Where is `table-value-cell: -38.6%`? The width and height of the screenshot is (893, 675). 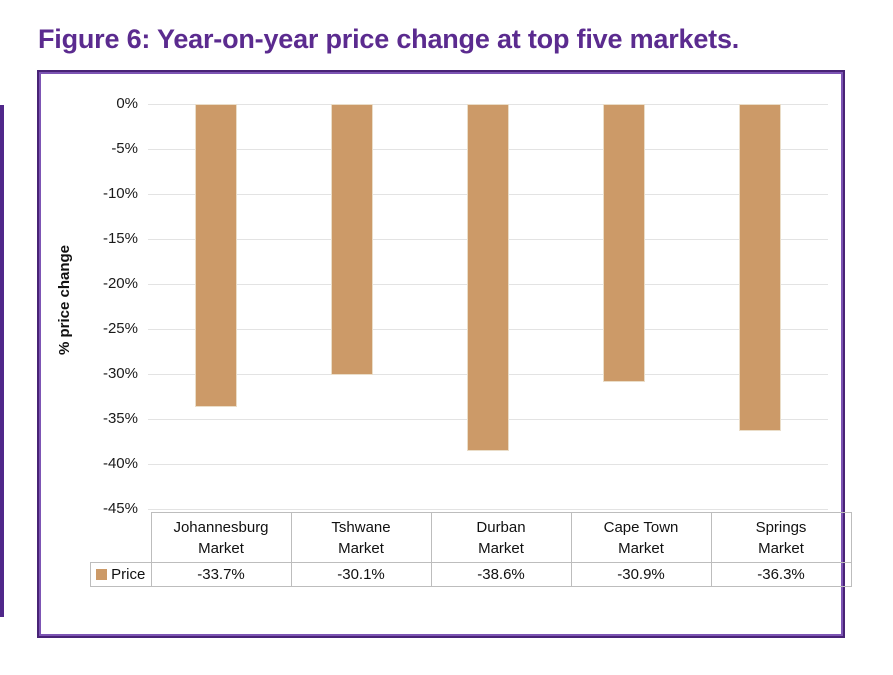 table-value-cell: -38.6% is located at coordinates (501, 574).